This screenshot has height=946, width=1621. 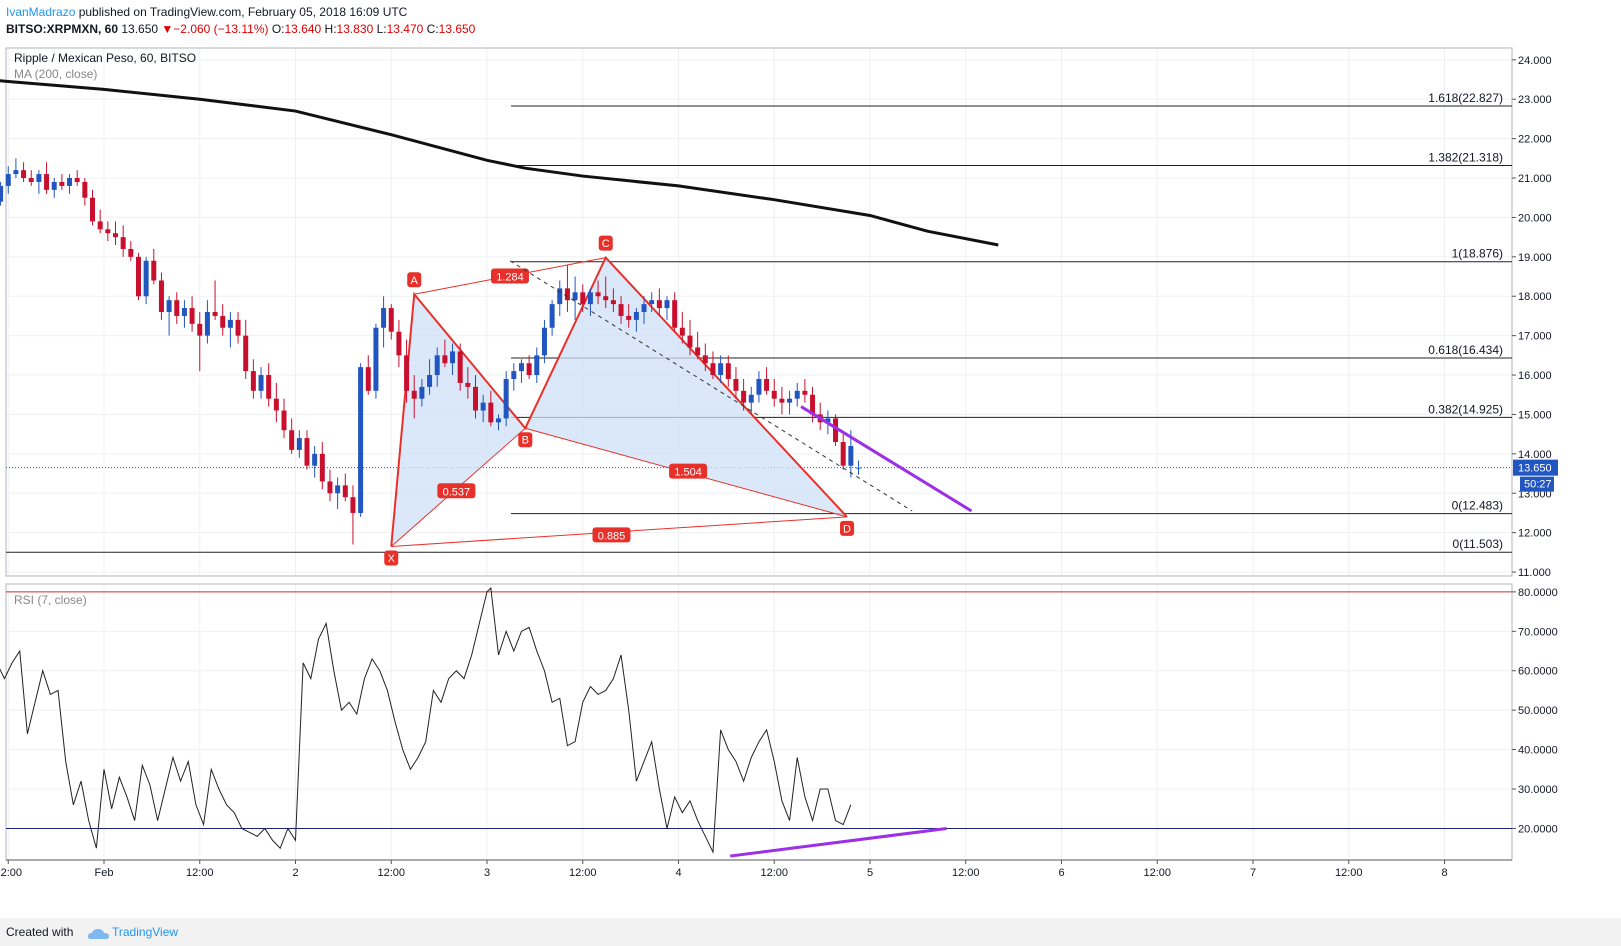 What do you see at coordinates (1477, 254) in the screenshot?
I see `fib-level-label: 1(18.876)` at bounding box center [1477, 254].